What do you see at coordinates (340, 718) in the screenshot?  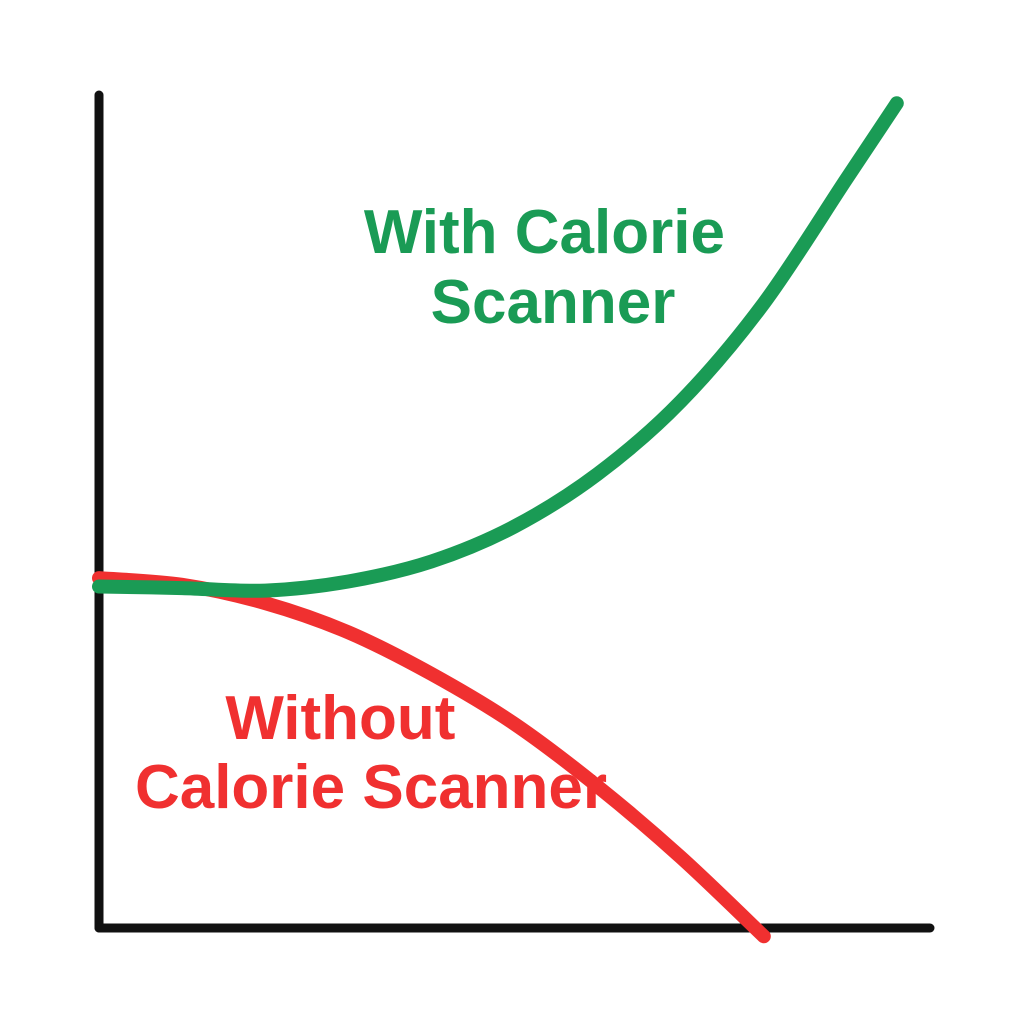 I see `series-label-line: Without` at bounding box center [340, 718].